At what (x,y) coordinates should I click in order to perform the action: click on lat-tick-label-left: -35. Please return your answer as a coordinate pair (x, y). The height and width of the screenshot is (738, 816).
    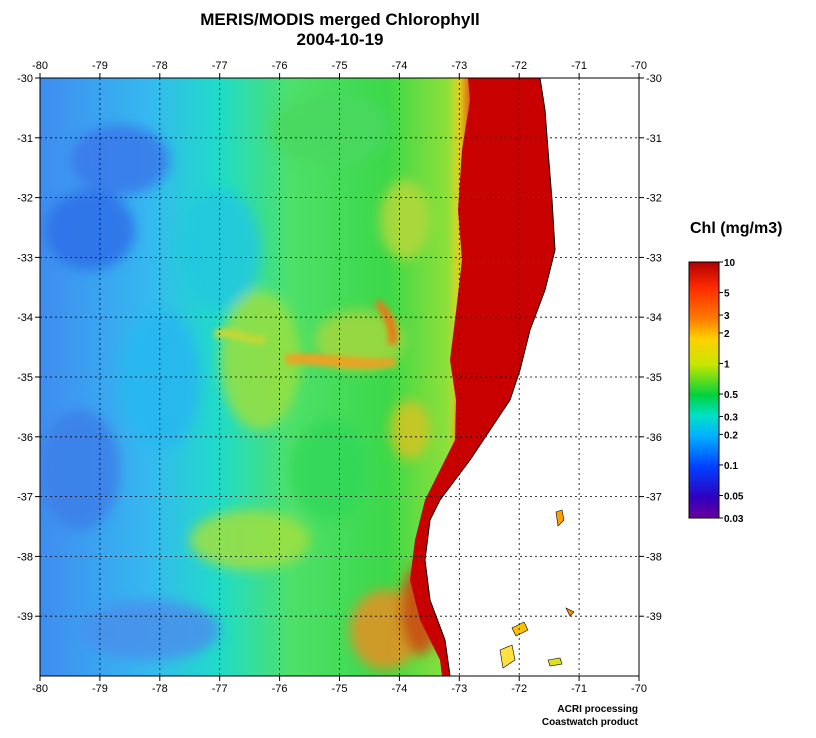
    Looking at the image, I should click on (25, 378).